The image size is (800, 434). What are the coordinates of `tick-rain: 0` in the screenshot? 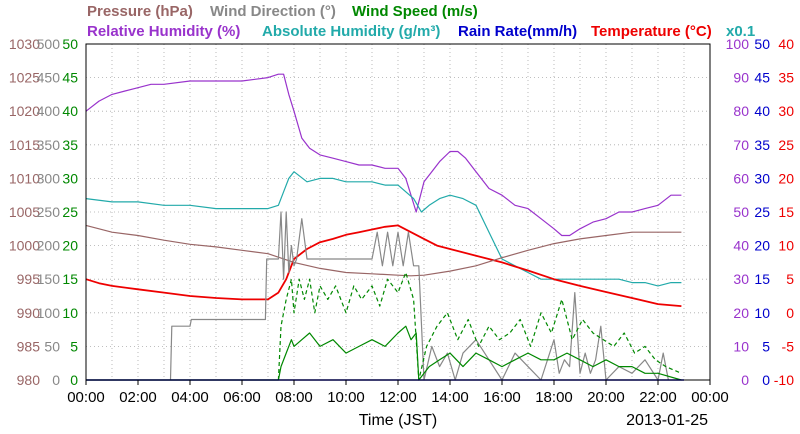 It's located at (766, 380).